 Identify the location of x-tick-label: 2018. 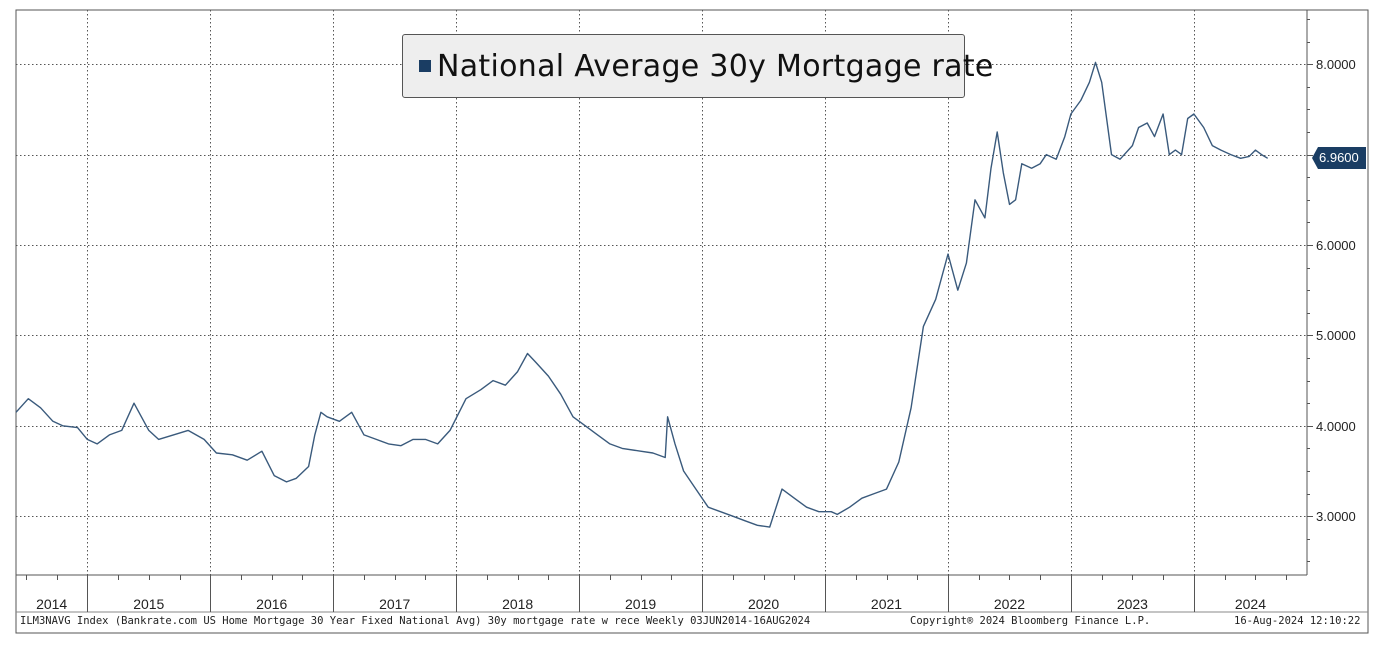
(517, 604).